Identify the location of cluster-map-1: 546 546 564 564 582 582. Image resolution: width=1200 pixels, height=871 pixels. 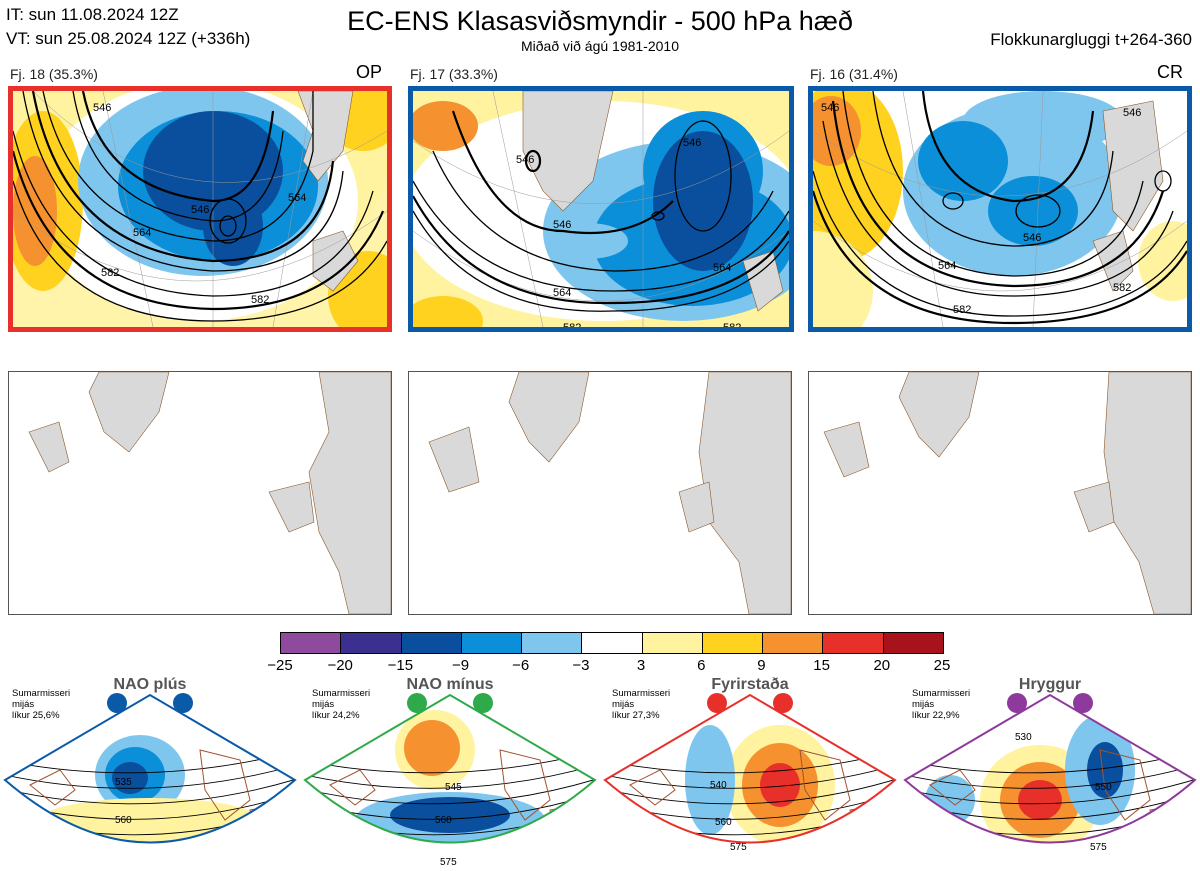
(200, 209).